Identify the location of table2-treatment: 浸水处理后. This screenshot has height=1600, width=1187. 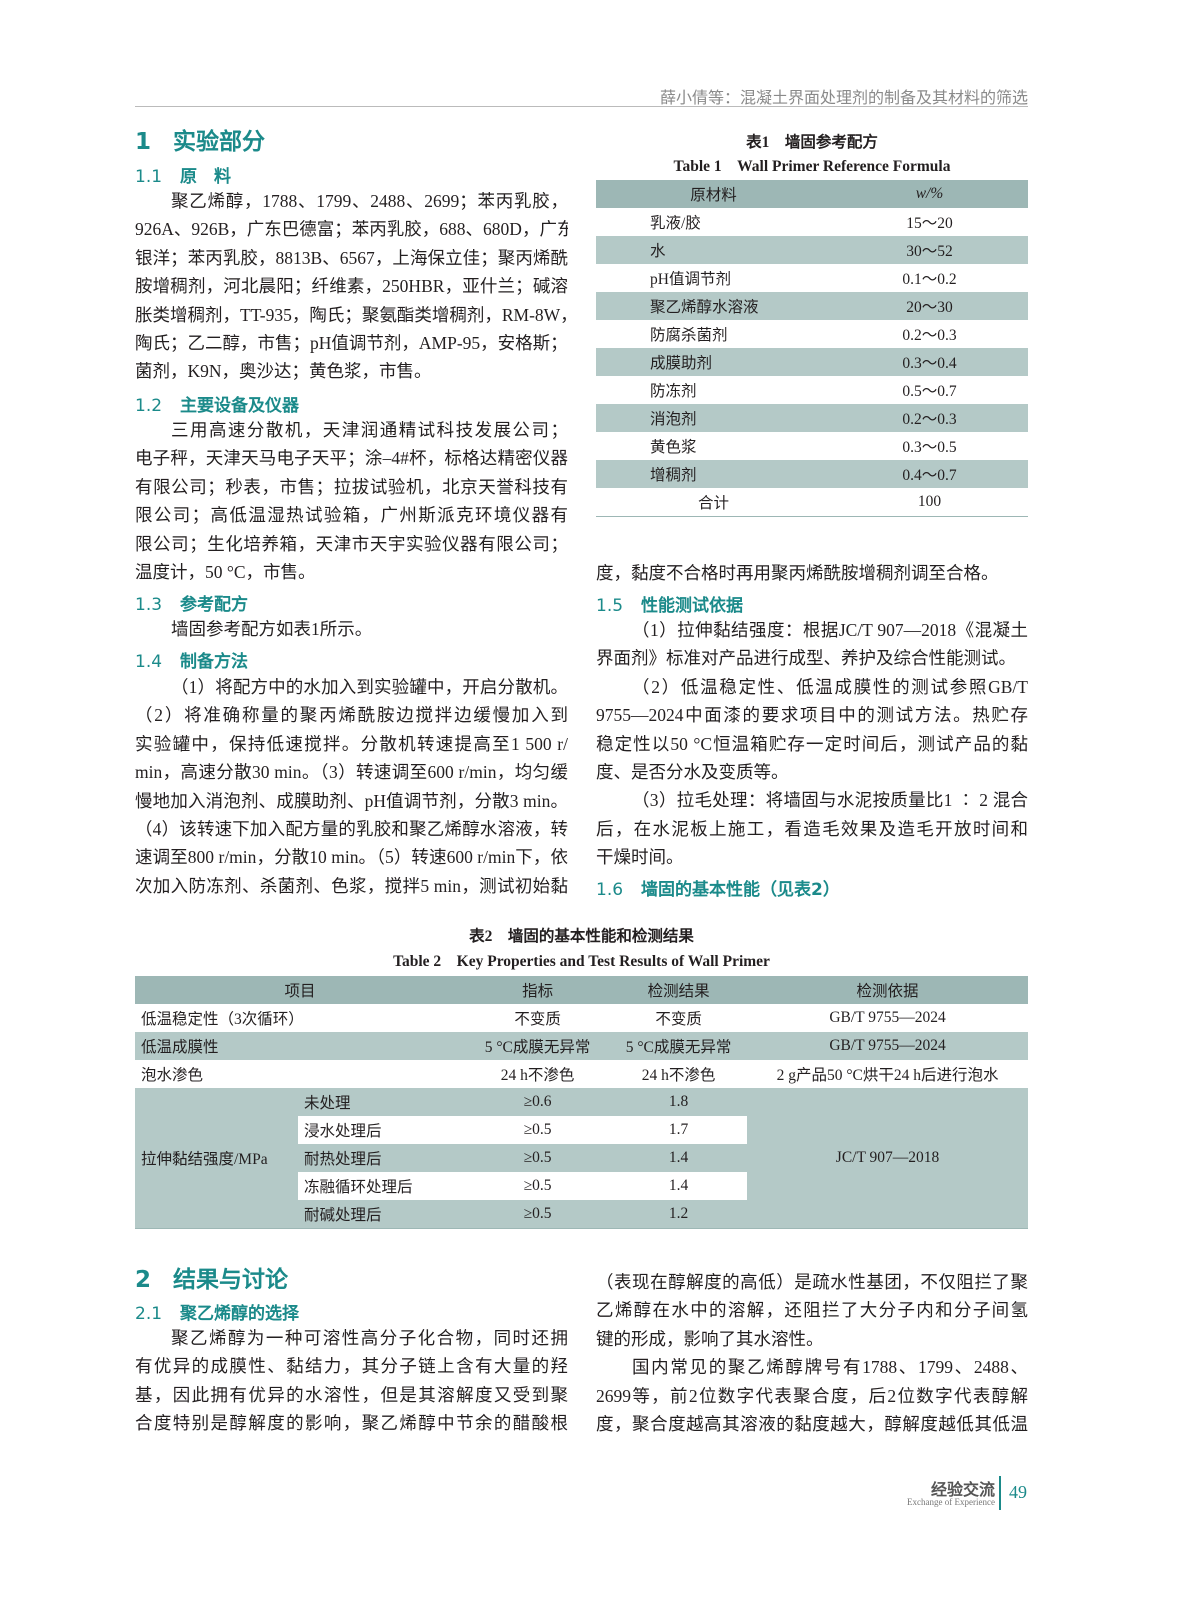
(382, 1130).